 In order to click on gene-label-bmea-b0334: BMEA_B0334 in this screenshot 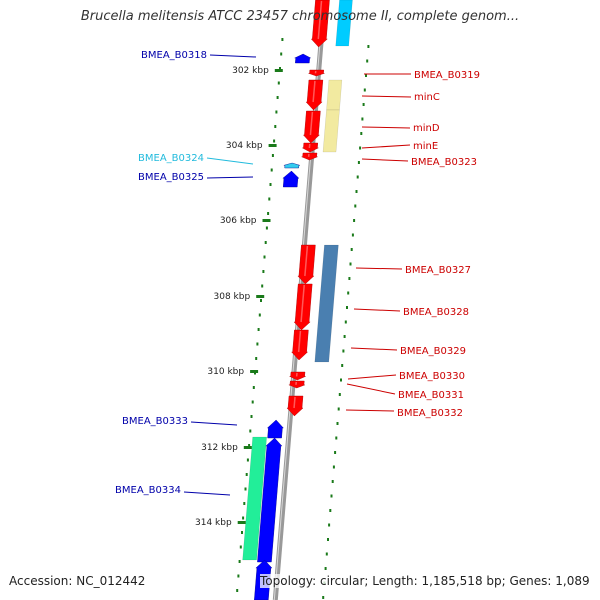, I will do `click(148, 490)`.